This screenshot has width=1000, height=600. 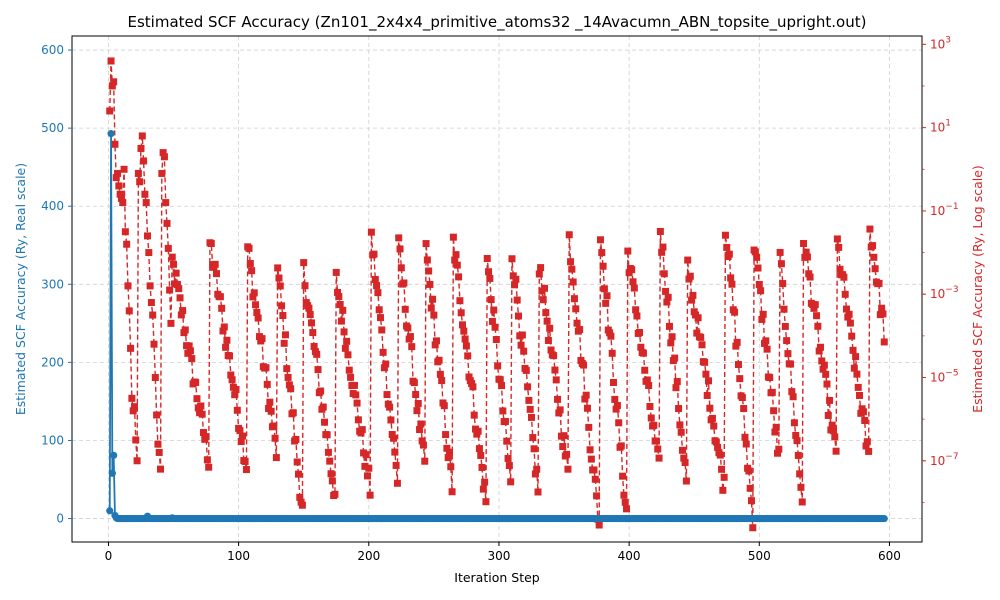 I want to click on y-left-tick-label: 0, so click(x=60, y=519).